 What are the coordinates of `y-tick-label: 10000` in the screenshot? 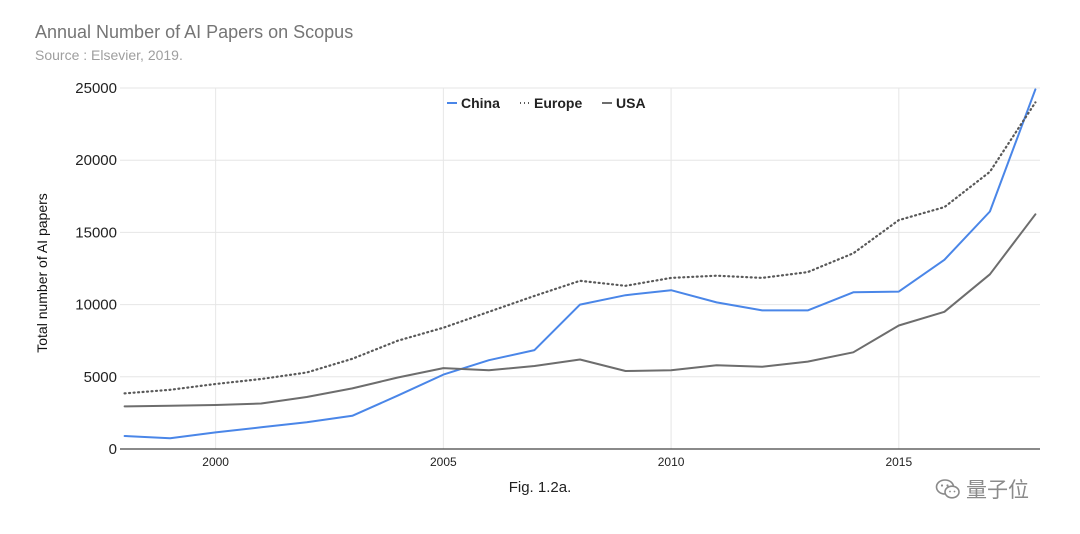 It's located at (96, 305).